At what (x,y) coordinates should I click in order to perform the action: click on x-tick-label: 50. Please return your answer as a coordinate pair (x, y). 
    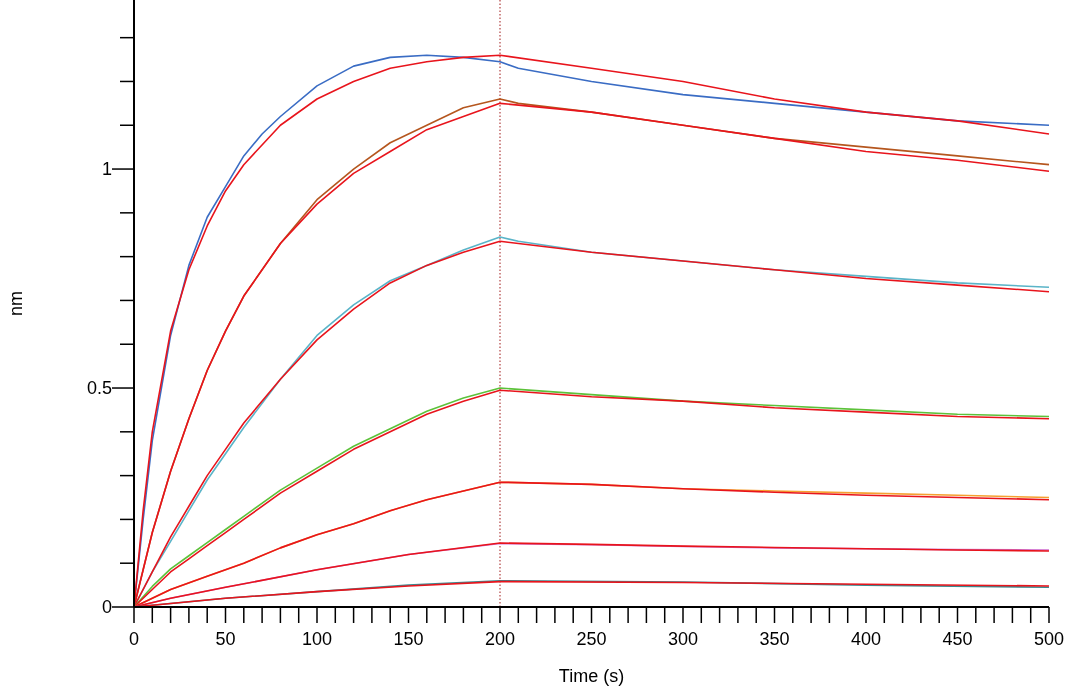
    Looking at the image, I should click on (225, 639).